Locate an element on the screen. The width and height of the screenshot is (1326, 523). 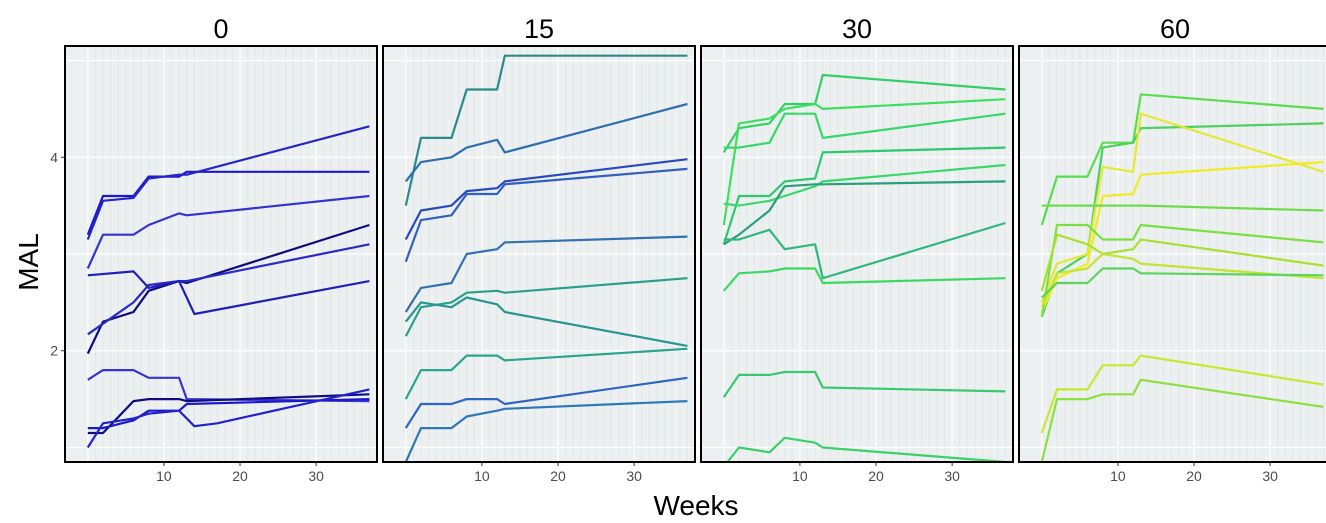
y-tick-label: 4 is located at coordinates (54, 157).